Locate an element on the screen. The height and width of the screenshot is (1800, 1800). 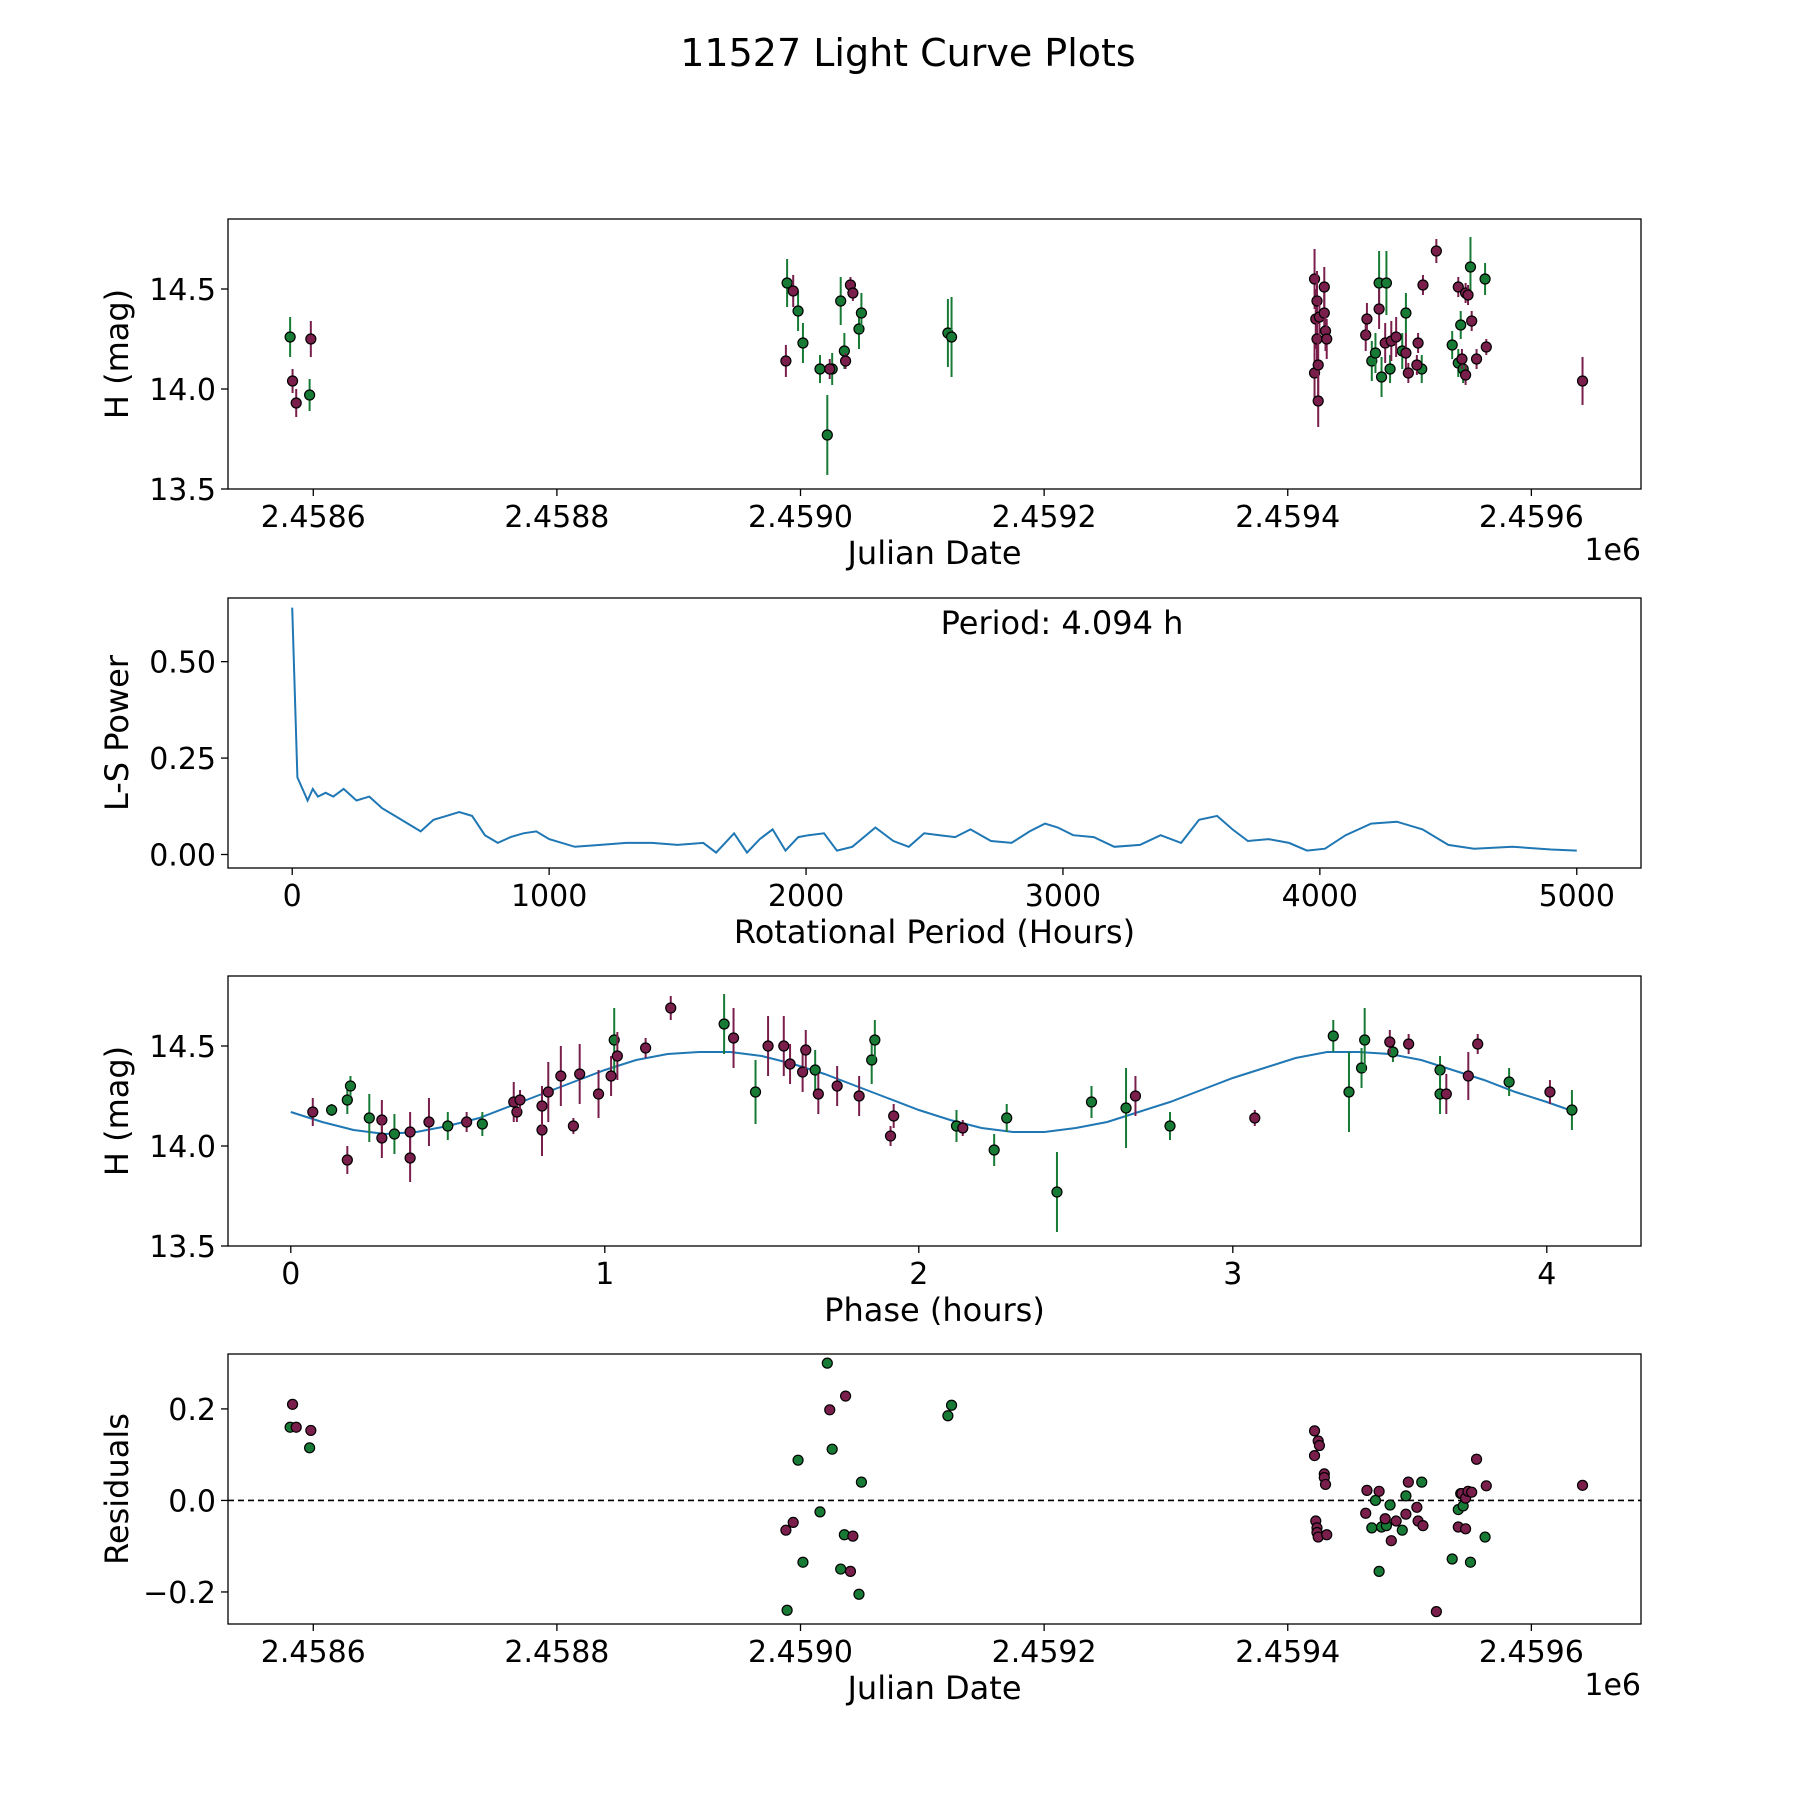
x-tick-label: 2.4594 is located at coordinates (1287, 1652).